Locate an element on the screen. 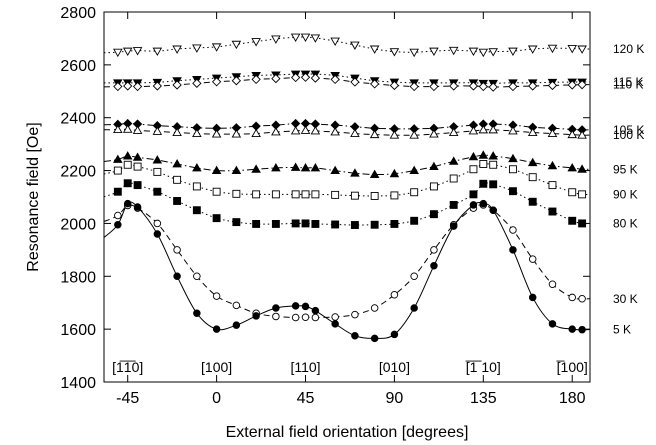 Image resolution: width=656 pixels, height=445 pixels. x-tick-label: 45 is located at coordinates (306, 398).